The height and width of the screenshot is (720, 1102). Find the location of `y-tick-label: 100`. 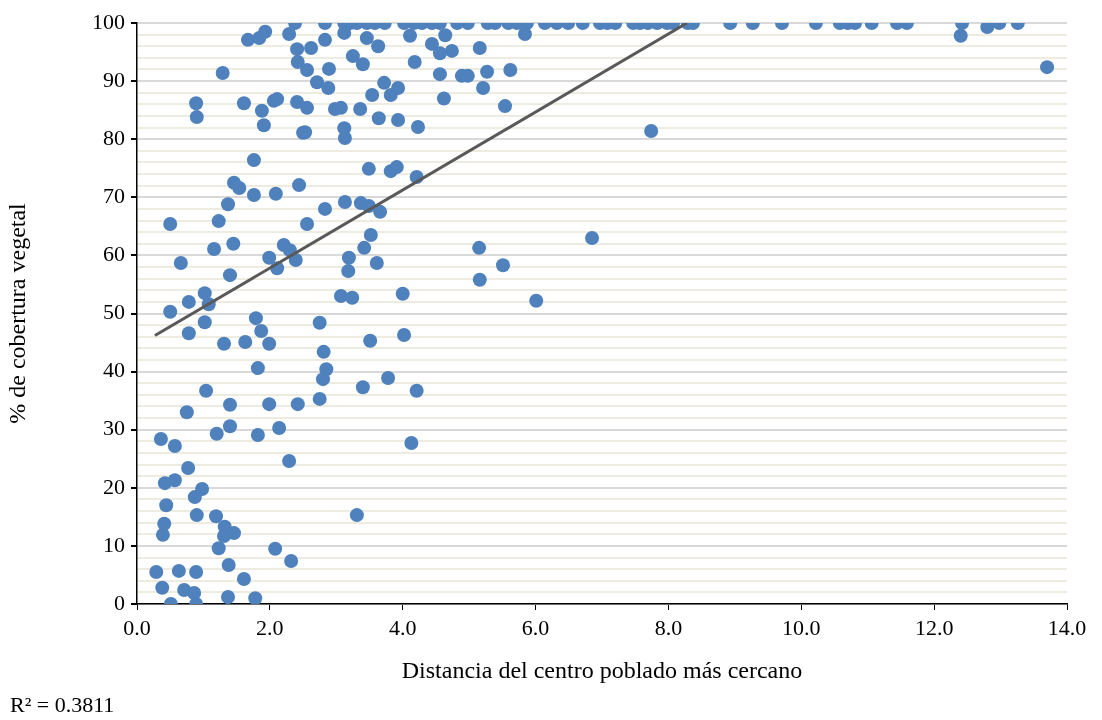

y-tick-label: 100 is located at coordinates (108, 21).